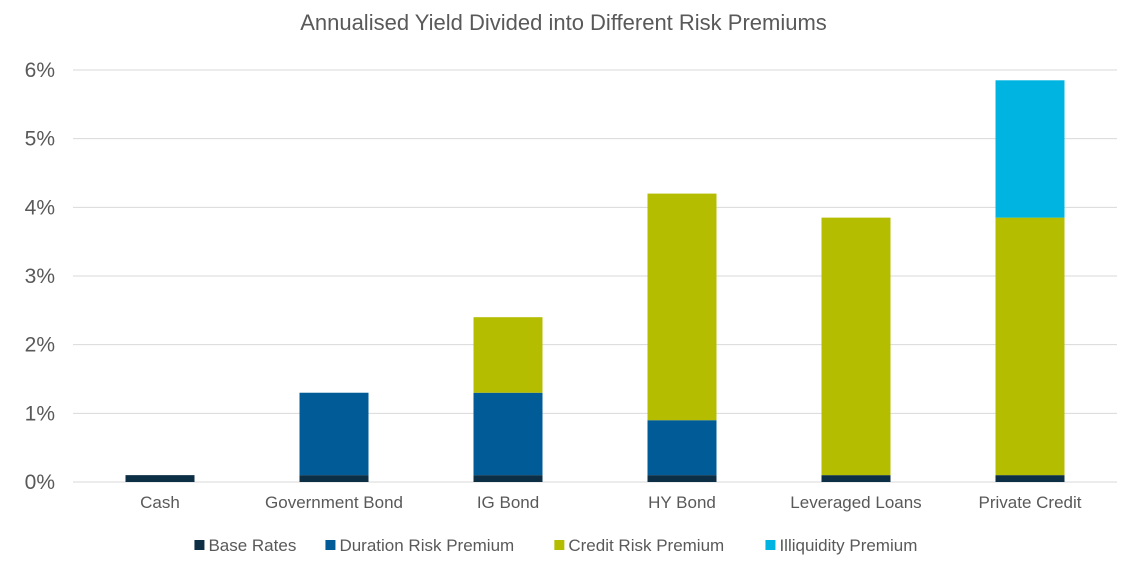 The image size is (1127, 570). What do you see at coordinates (1030, 502) in the screenshot?
I see `x-tick-label: Private Credit` at bounding box center [1030, 502].